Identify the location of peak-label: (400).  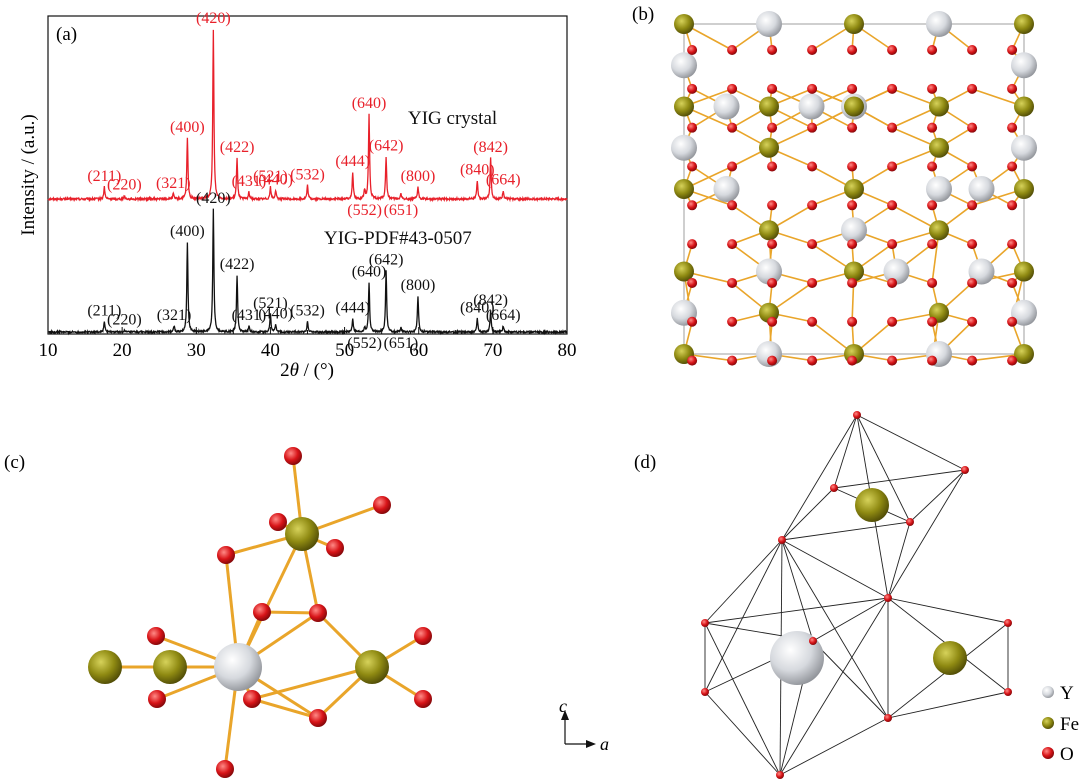
(187, 127).